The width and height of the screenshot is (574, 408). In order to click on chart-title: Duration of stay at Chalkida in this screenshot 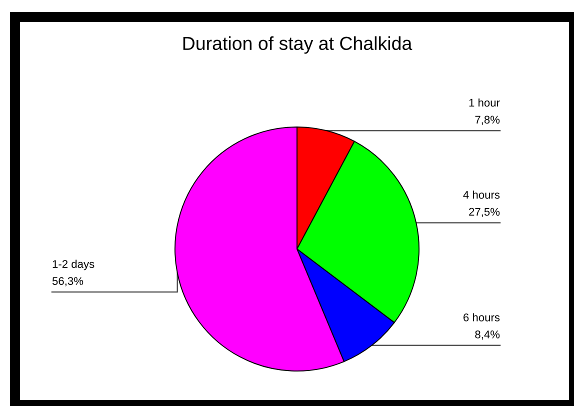, I will do `click(297, 45)`.